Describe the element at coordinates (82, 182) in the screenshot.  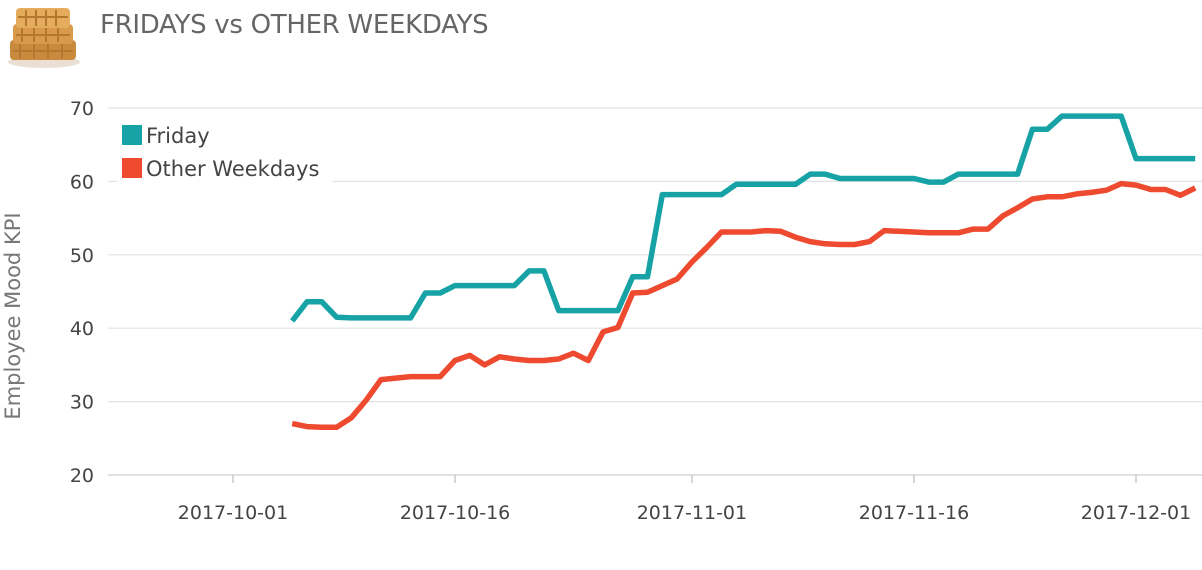
I see `y-tick-label: 60` at that location.